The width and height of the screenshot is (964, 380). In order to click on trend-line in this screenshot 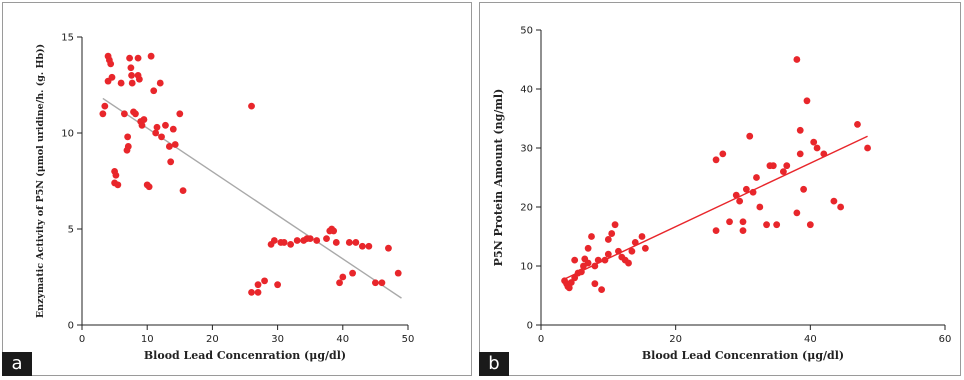, I will do `click(716, 207)`.